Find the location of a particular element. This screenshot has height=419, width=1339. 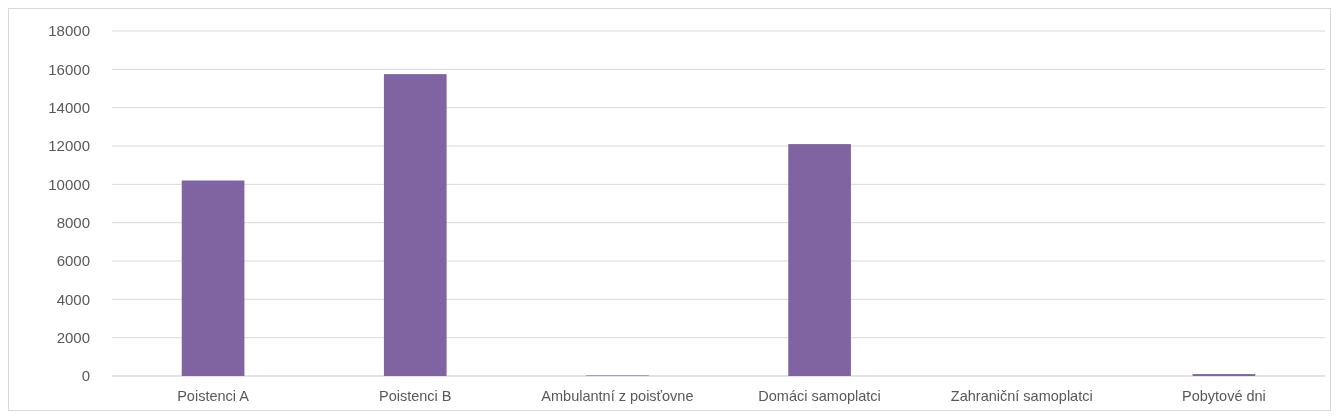

y-tick-label: 16000 is located at coordinates (69, 69).